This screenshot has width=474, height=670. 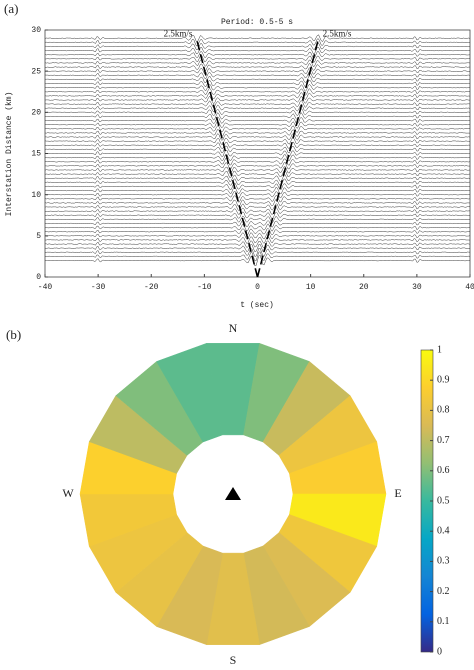 I want to click on colorbar-tick-label: 0.5, so click(x=443, y=500).